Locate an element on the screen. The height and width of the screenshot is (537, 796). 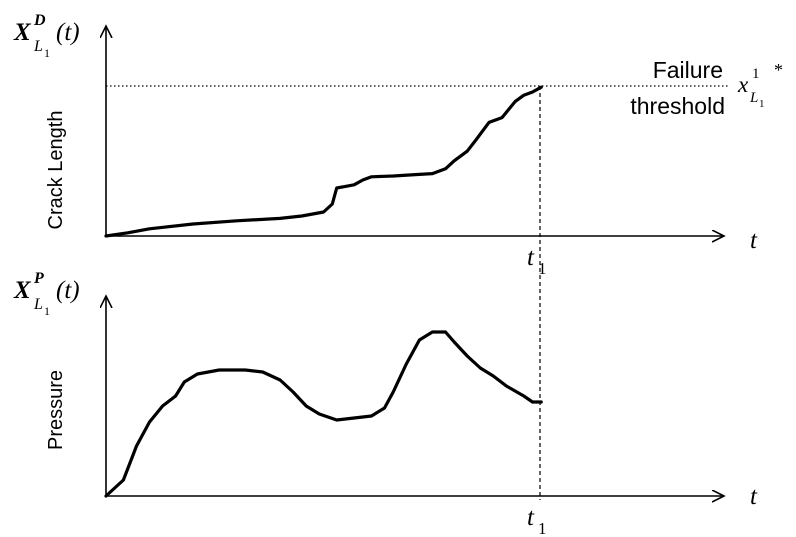
threshold-symbol-star: * is located at coordinates (778, 70).